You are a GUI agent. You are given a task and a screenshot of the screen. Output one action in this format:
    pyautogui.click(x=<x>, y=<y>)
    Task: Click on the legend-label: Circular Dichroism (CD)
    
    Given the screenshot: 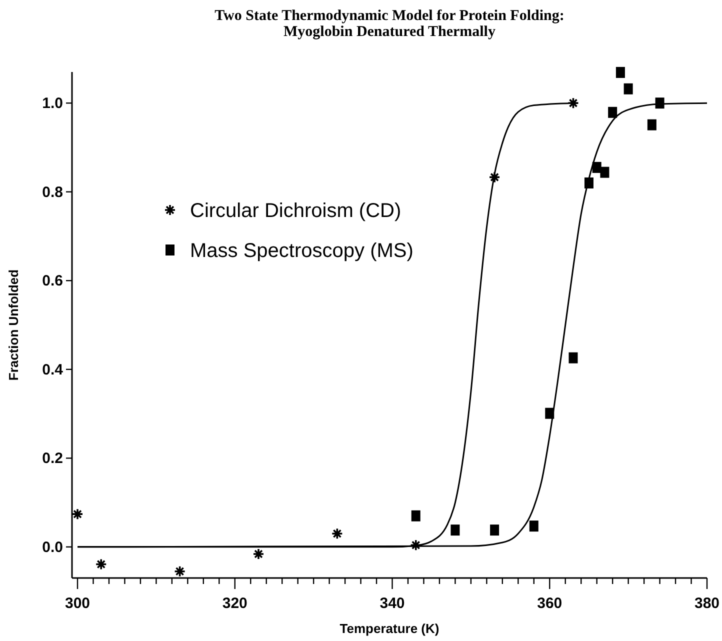 What is the action you would take?
    pyautogui.click(x=296, y=211)
    